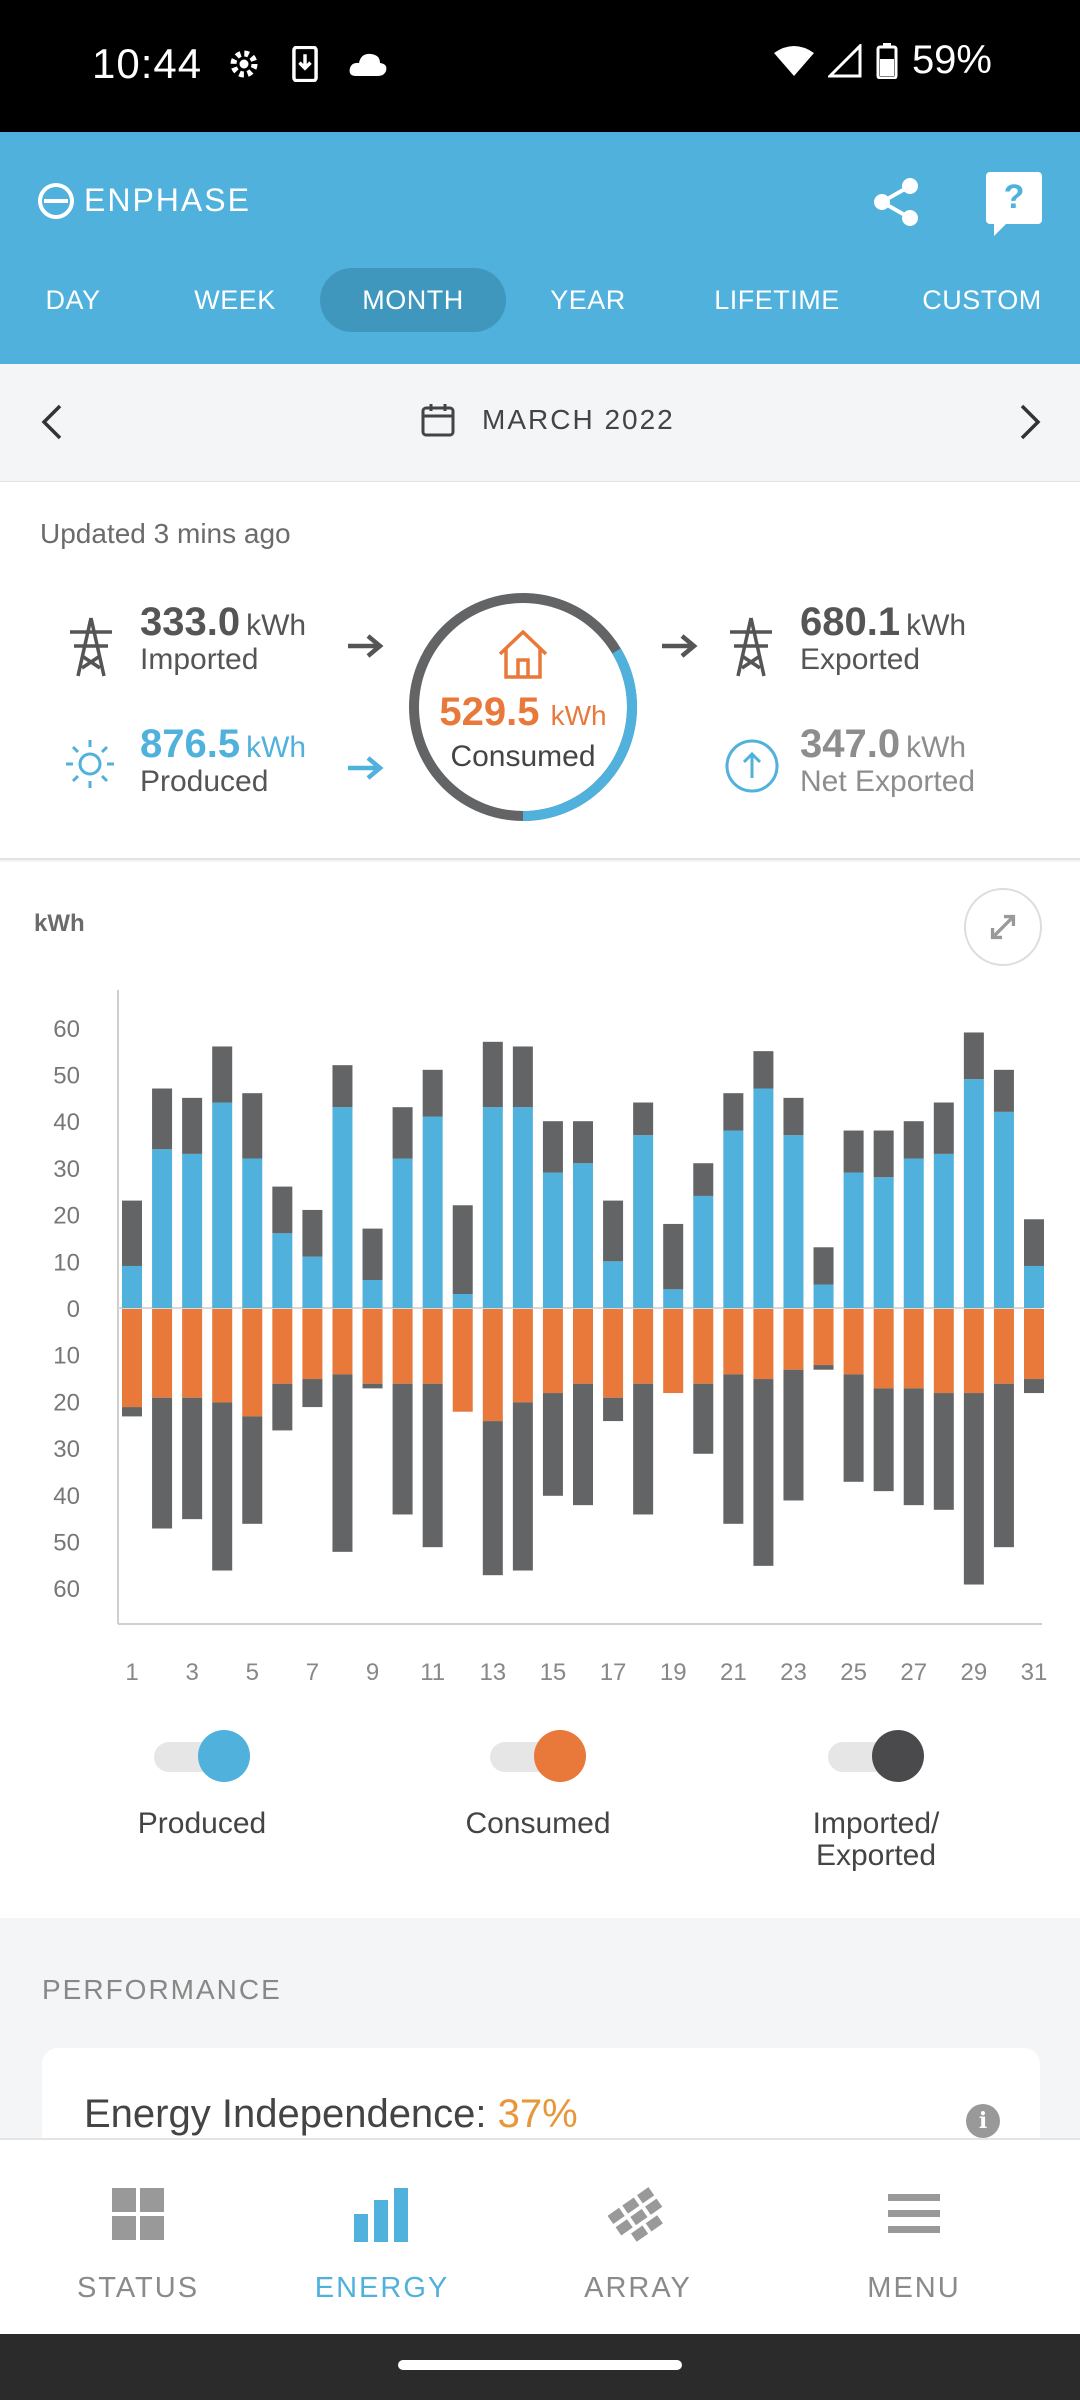 The image size is (1080, 2400). Describe the element at coordinates (235, 300) in the screenshot. I see `tab-week: WEEK` at that location.